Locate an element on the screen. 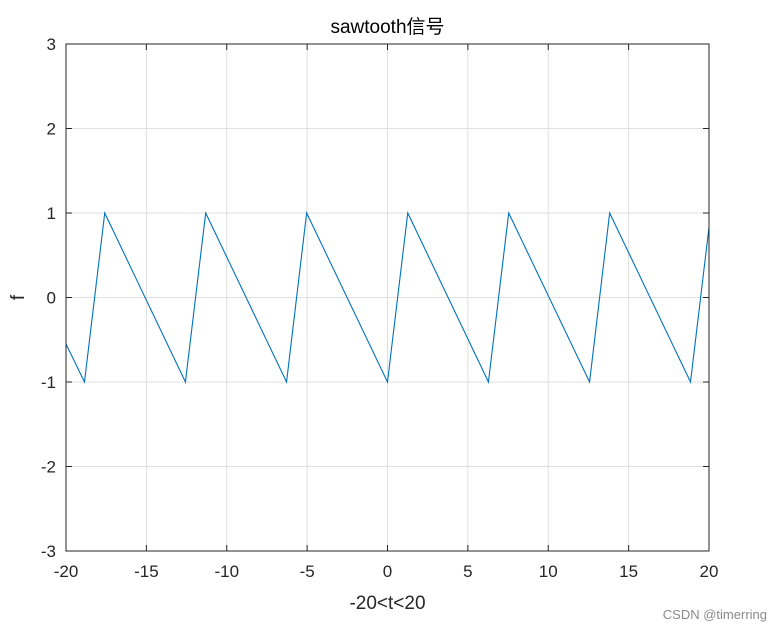 This screenshot has height=632, width=781. y-tick-label: -3 is located at coordinates (48, 551).